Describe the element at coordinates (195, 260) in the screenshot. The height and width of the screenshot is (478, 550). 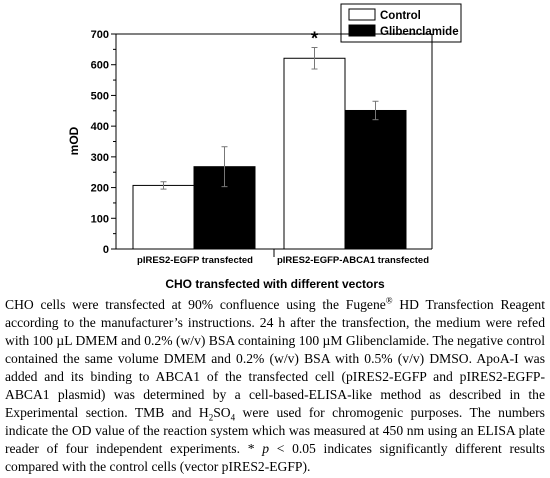
I see `category-label-0: pIRES2-EGFP transfected` at that location.